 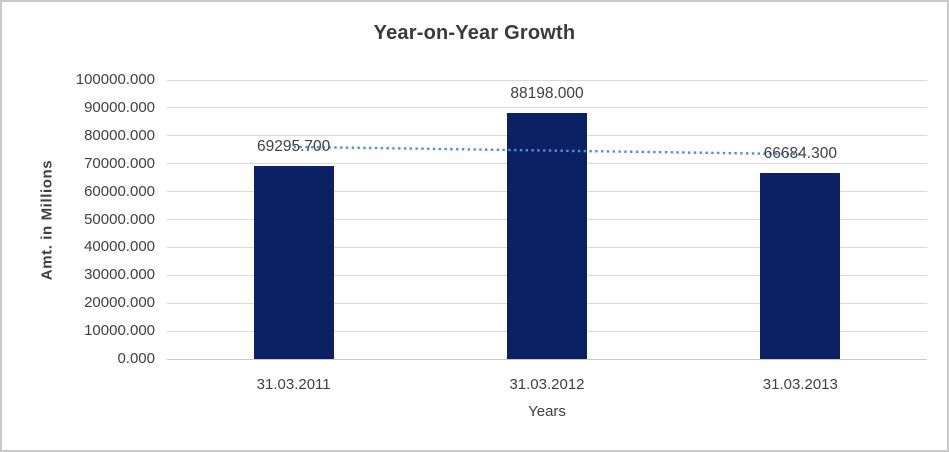 I want to click on bar-data-label: 66684.300, so click(x=800, y=153).